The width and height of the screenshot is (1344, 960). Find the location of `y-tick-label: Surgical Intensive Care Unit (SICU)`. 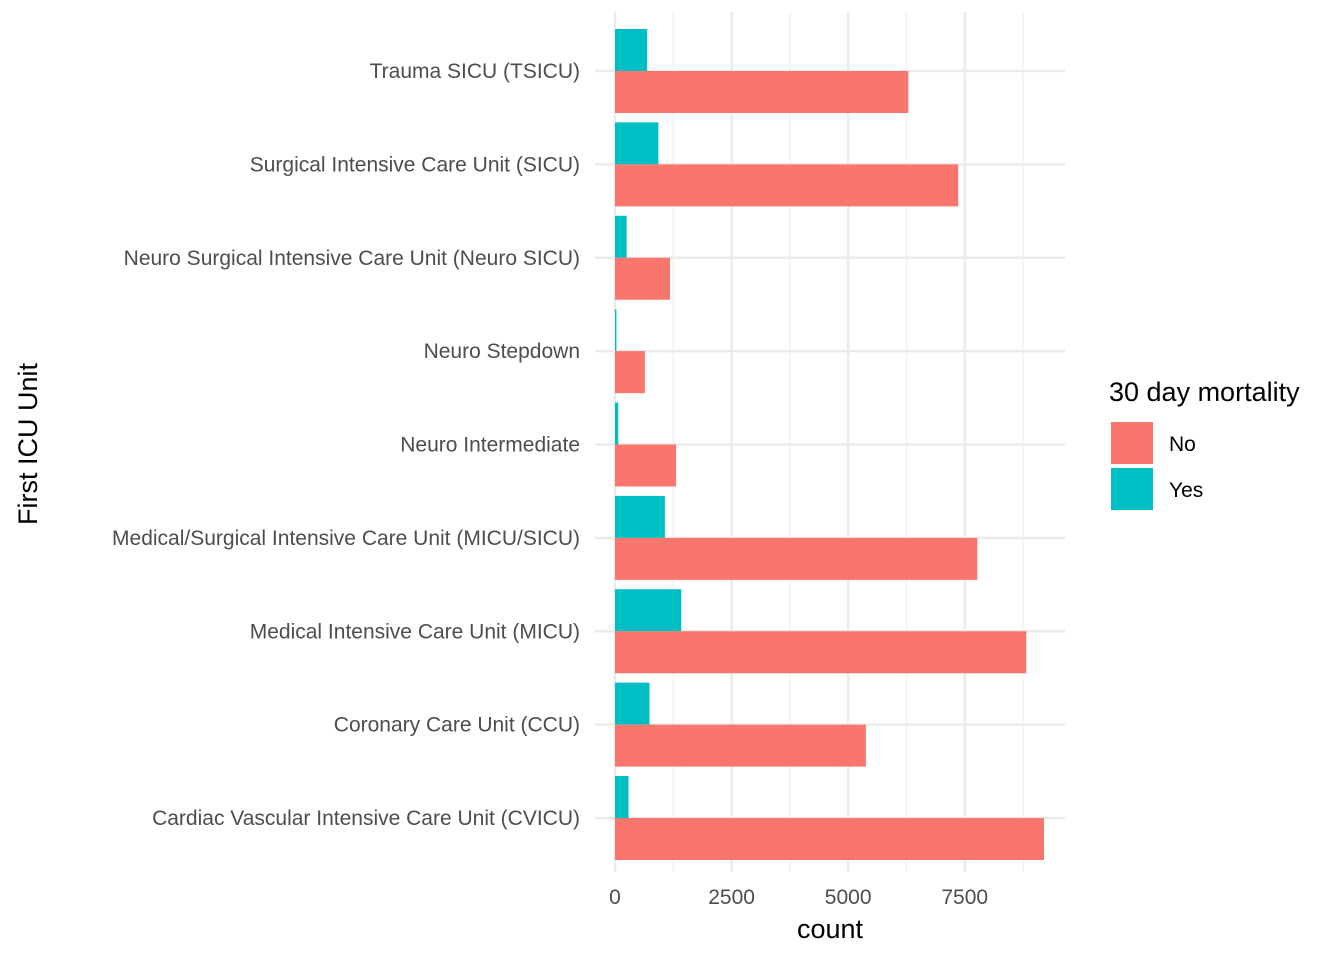

y-tick-label: Surgical Intensive Care Unit (SICU) is located at coordinates (415, 164).